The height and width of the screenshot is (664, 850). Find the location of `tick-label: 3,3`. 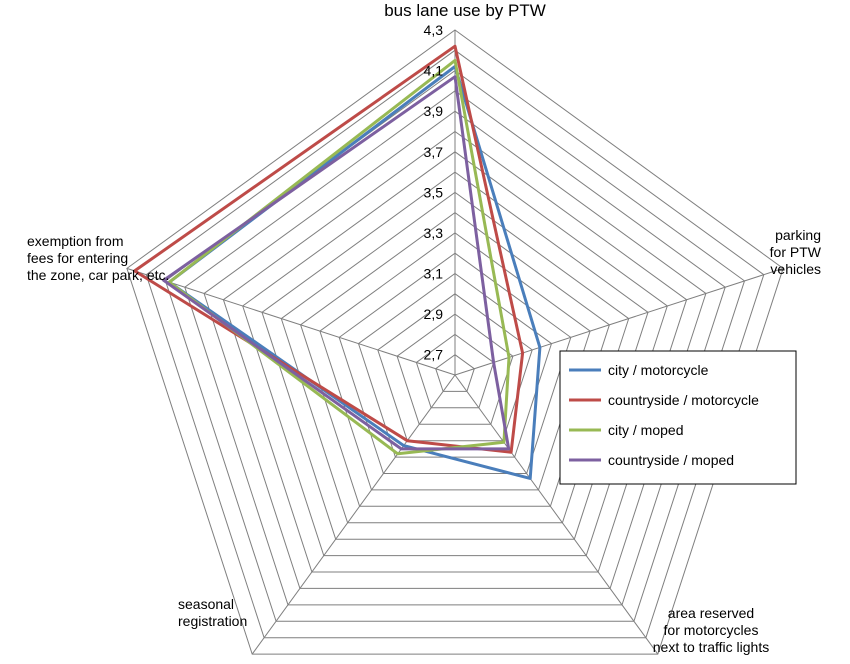

tick-label: 3,3 is located at coordinates (434, 233).